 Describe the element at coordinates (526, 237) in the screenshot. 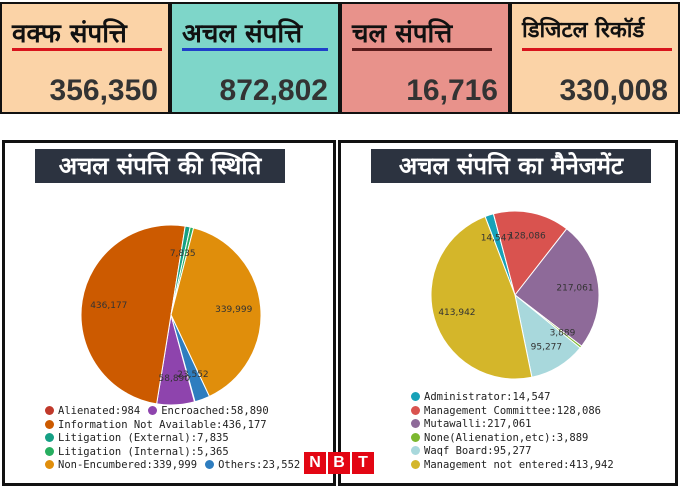

I see `pie-data-label: 128,086` at that location.